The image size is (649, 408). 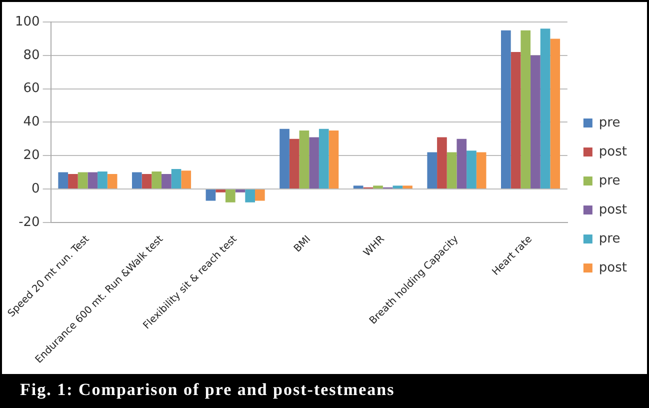 I want to click on y-tick-label: 60, so click(x=31, y=88).